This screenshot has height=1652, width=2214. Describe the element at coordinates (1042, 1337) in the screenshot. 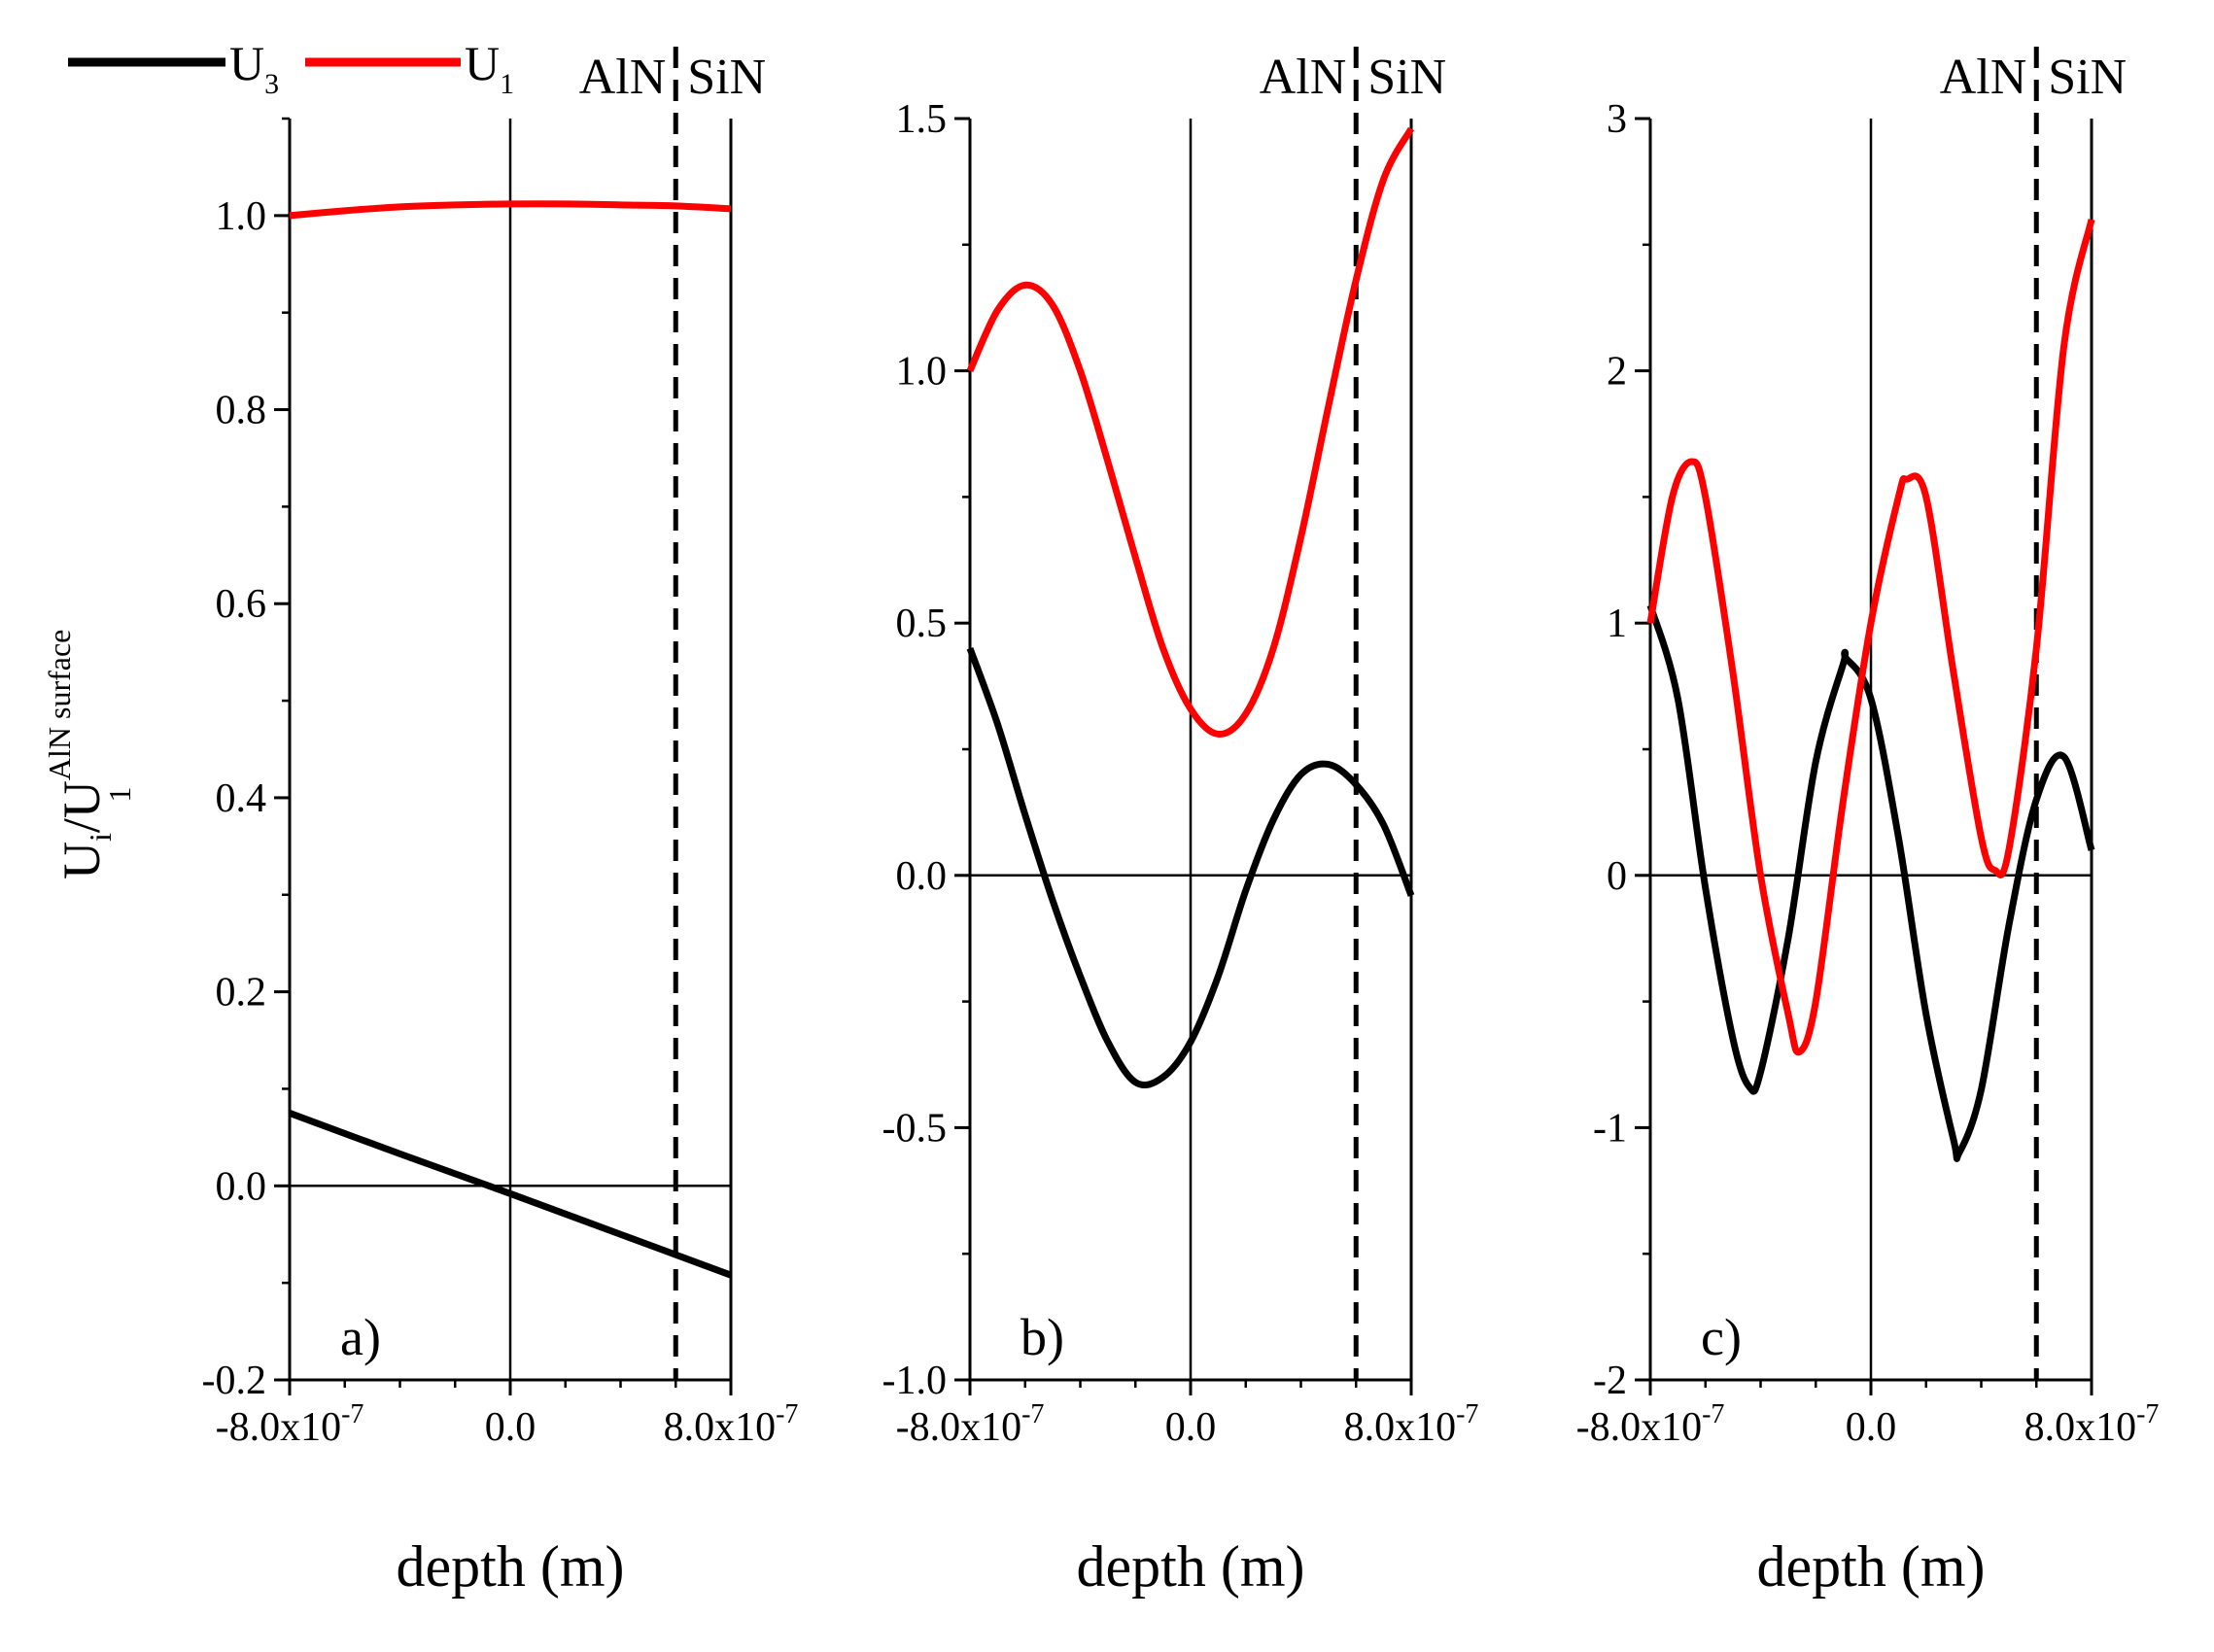

I see `panel-label: b)` at that location.